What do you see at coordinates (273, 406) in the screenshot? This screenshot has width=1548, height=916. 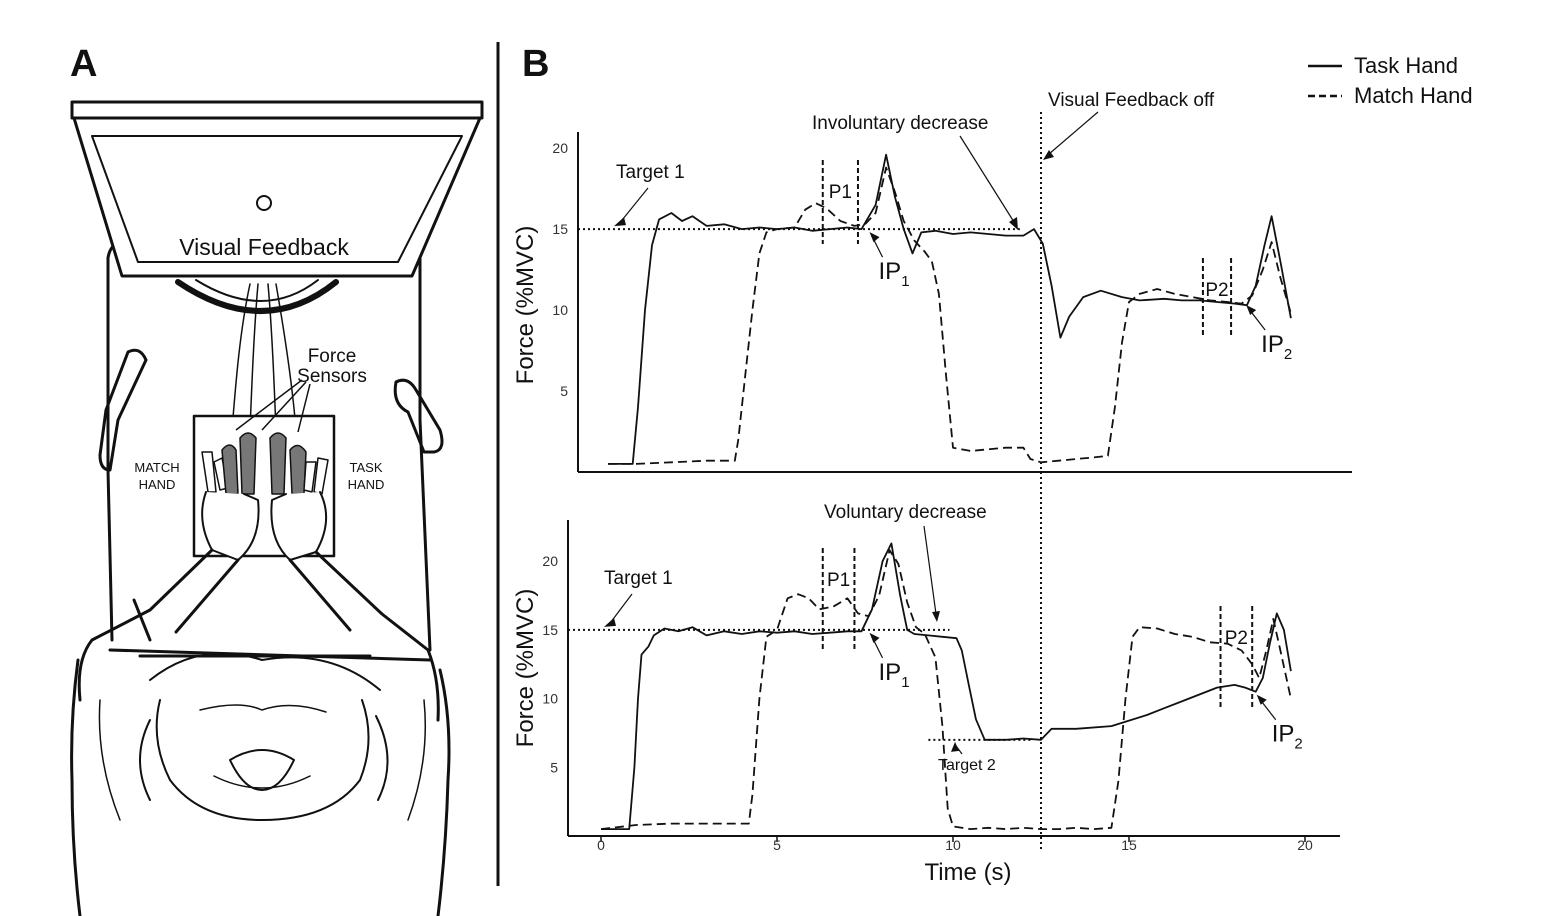 I see `force-sensors-pointer` at bounding box center [273, 406].